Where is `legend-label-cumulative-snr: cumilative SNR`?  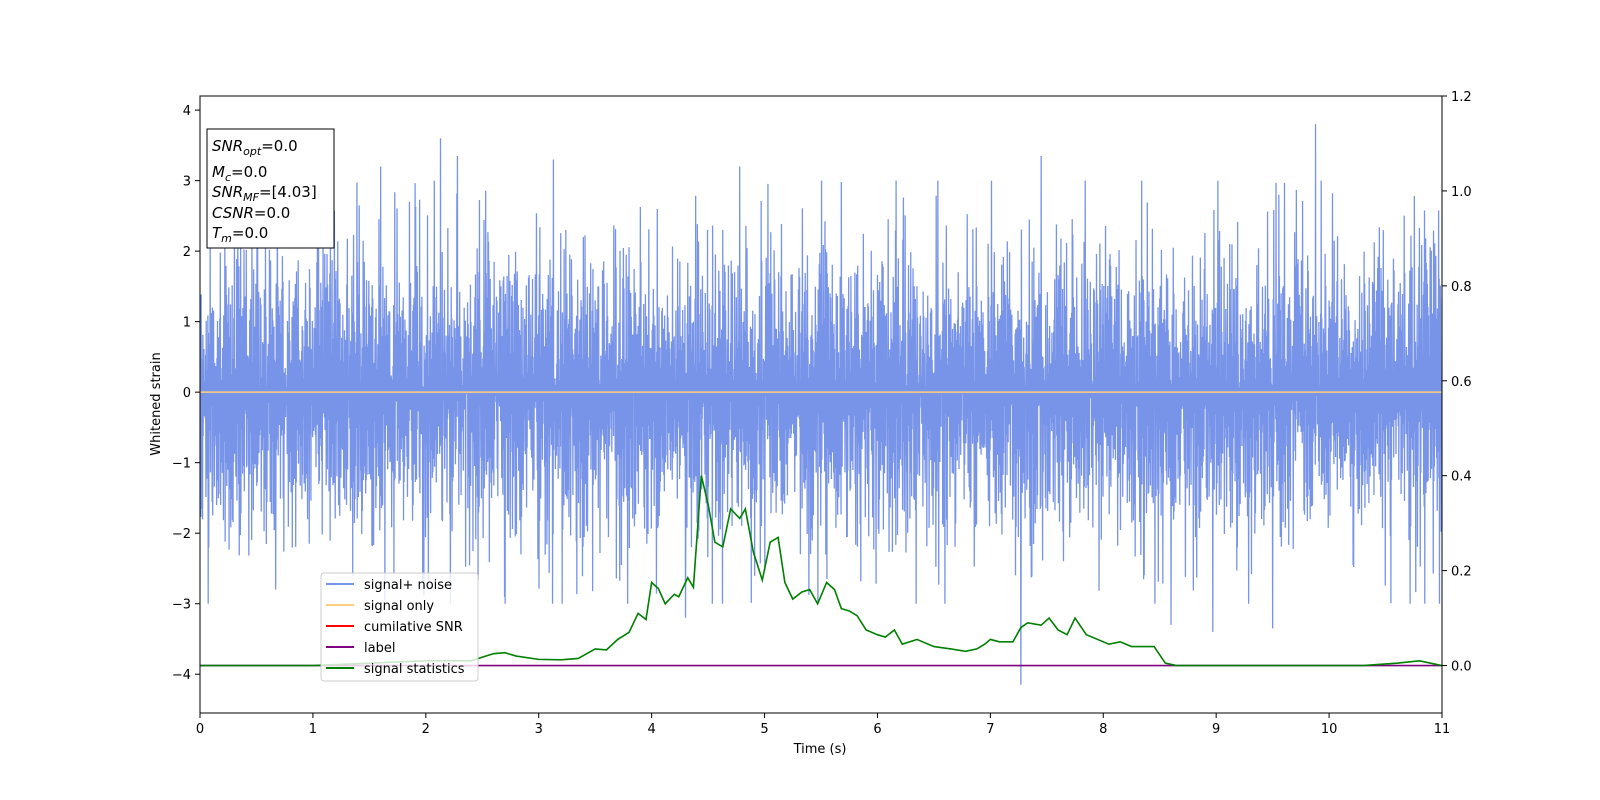
legend-label-cumulative-snr: cumilative SNR is located at coordinates (413, 627).